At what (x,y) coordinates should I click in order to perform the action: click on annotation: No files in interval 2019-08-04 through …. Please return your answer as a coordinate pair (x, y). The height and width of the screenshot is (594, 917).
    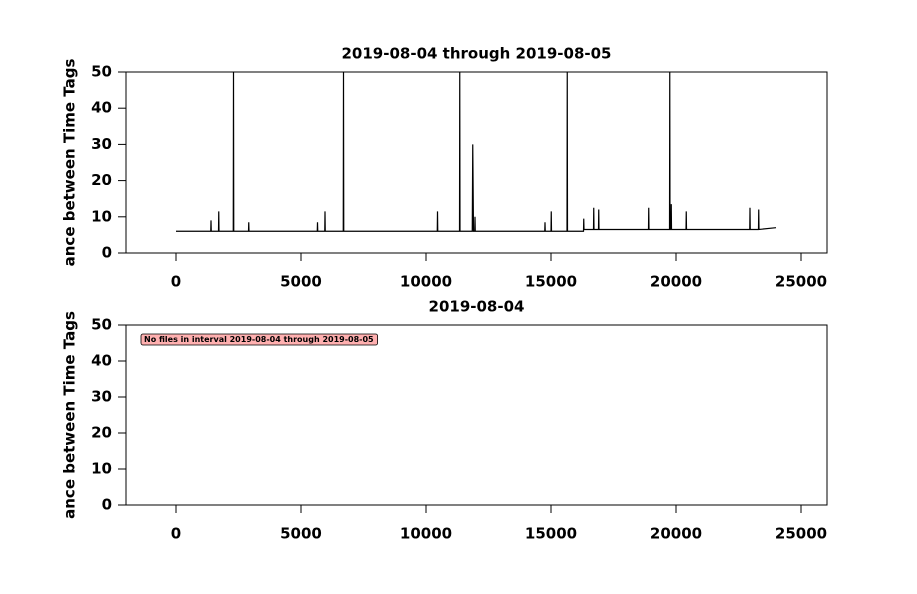
    Looking at the image, I should click on (259, 339).